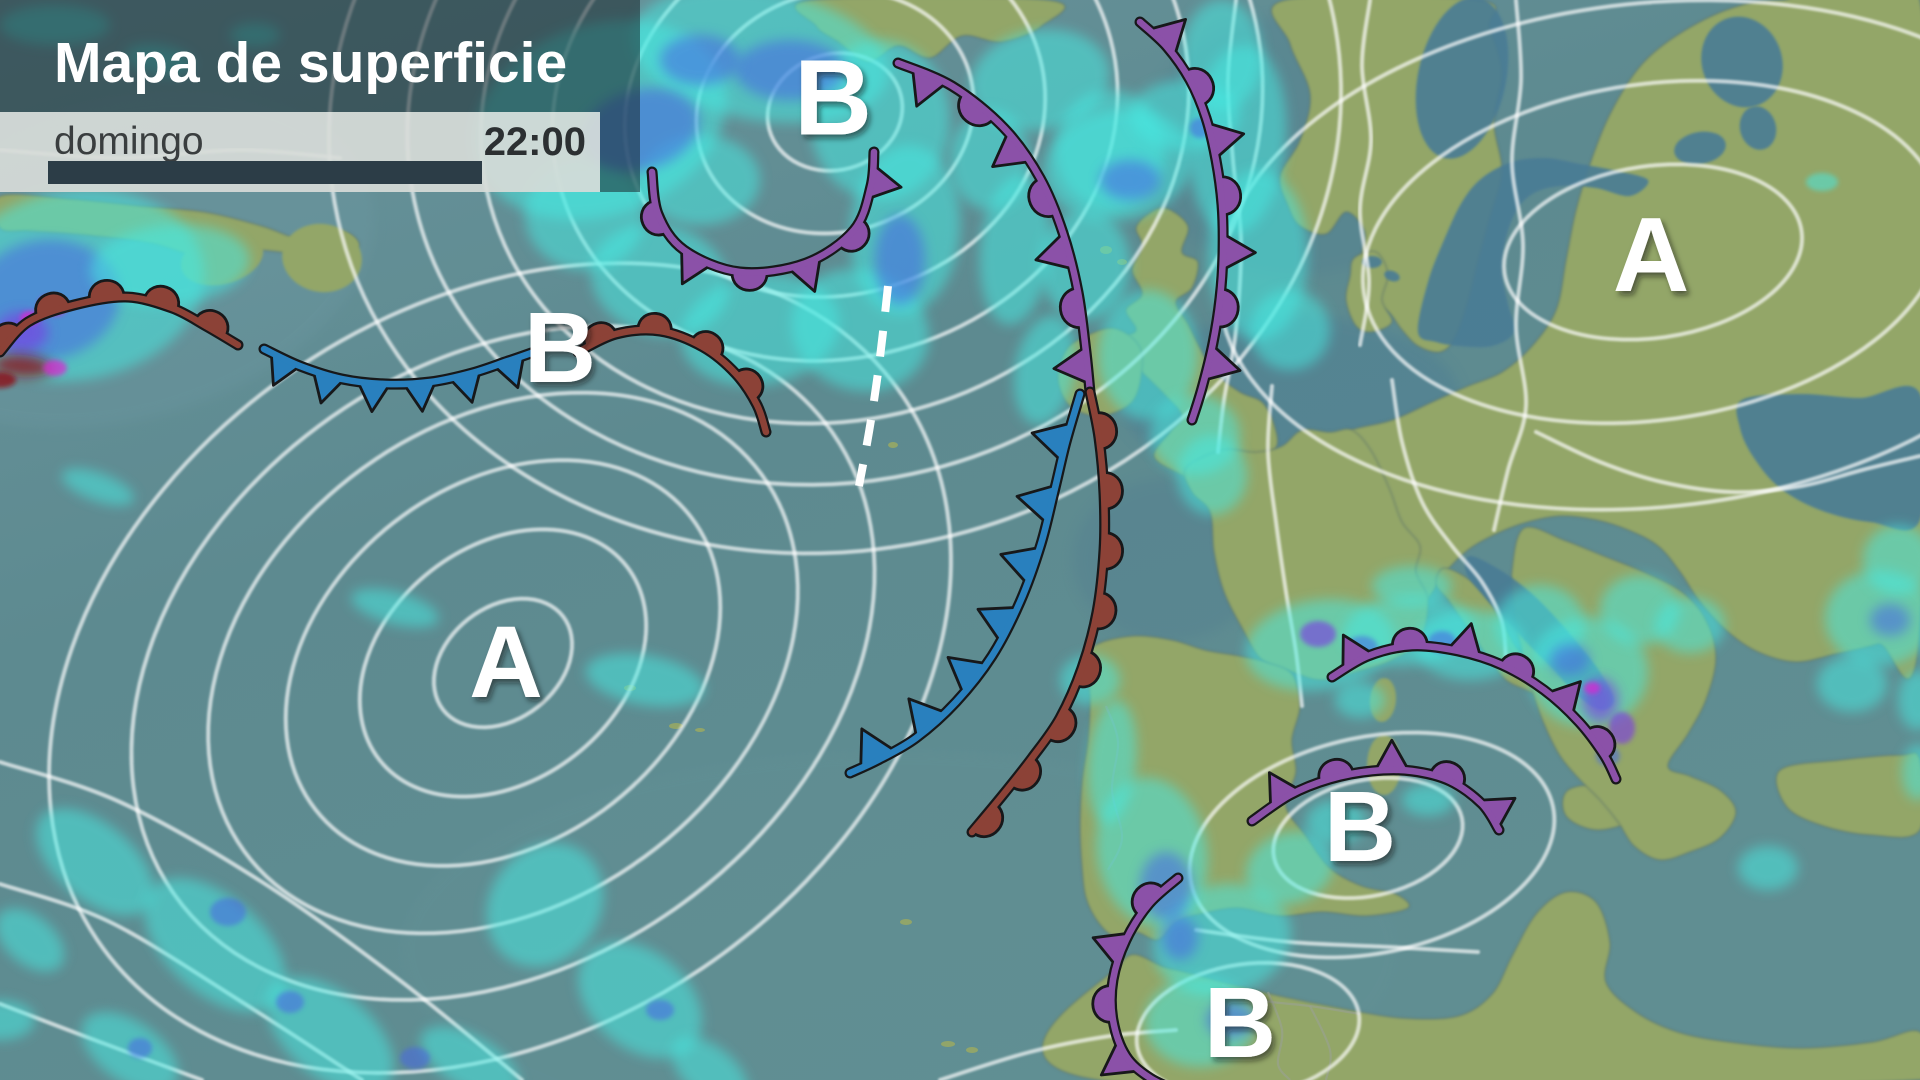 The width and height of the screenshot is (1920, 1080). What do you see at coordinates (1392, 276) in the screenshot?
I see `water-lake-vattern` at bounding box center [1392, 276].